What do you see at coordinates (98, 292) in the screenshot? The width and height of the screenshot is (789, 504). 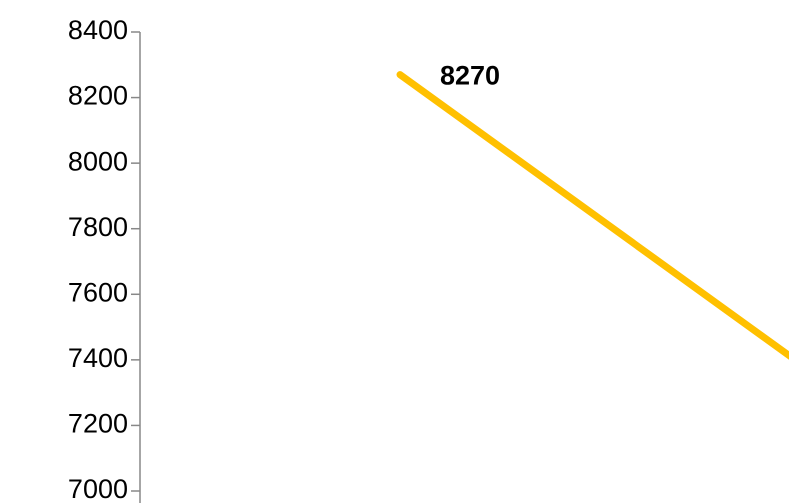 I see `y-tick-label: 7600` at bounding box center [98, 292].